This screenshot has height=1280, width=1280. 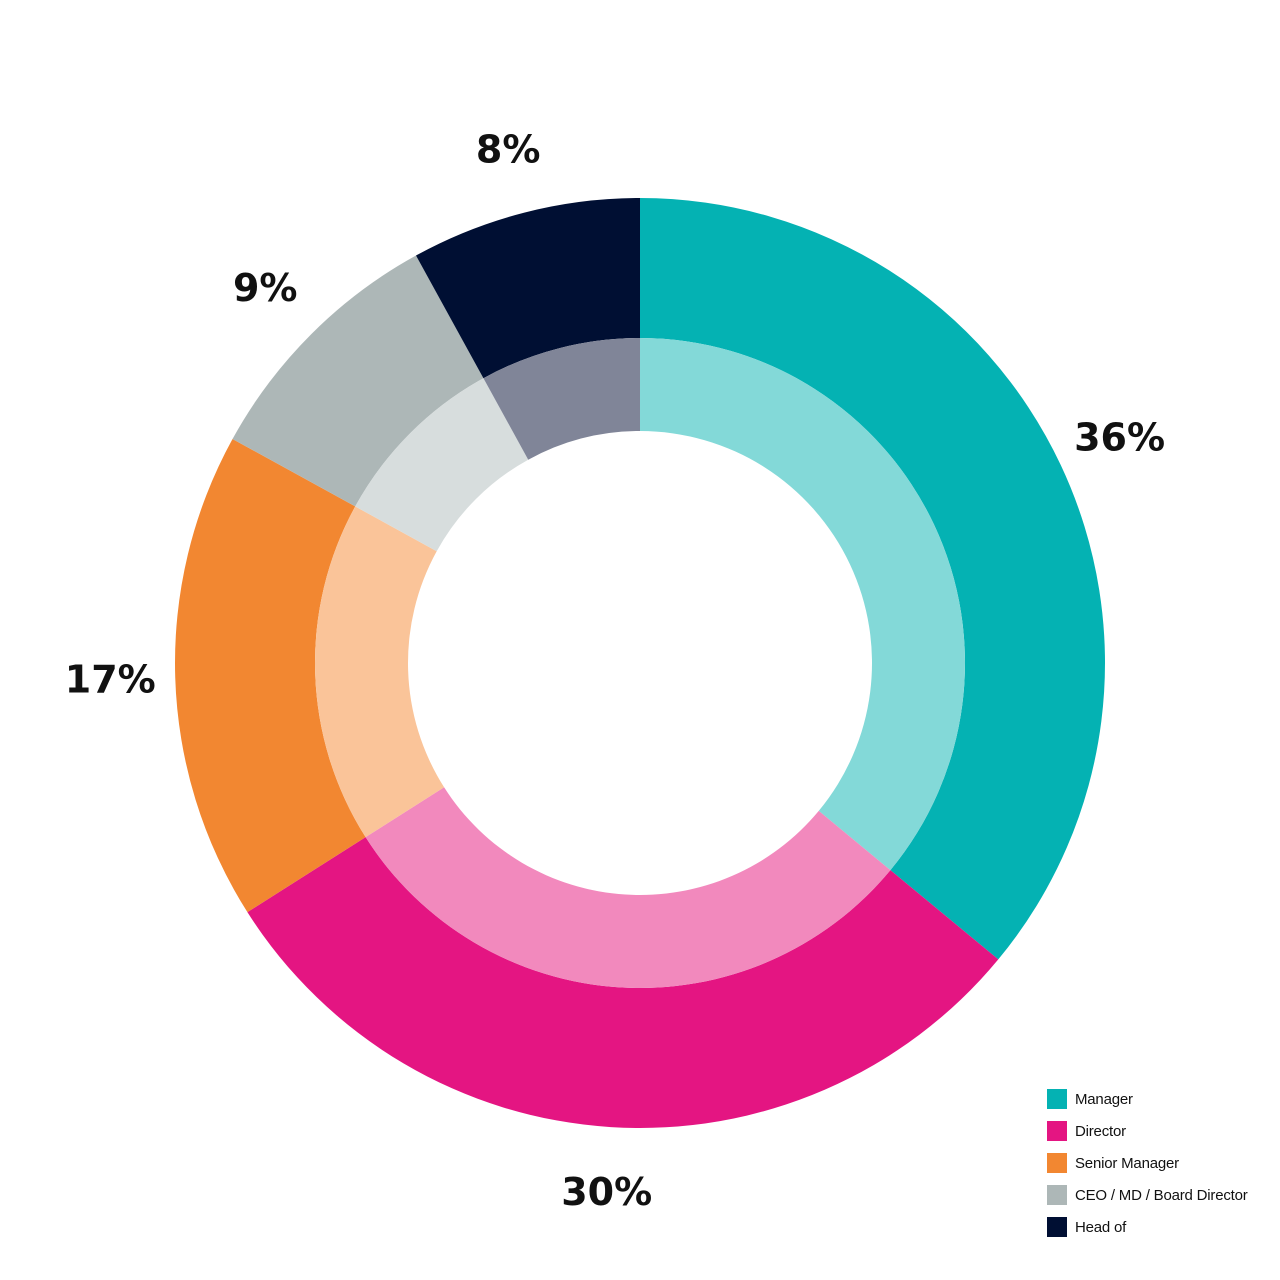 What do you see at coordinates (1057, 1227) in the screenshot?
I see `legend-swatch-head-of` at bounding box center [1057, 1227].